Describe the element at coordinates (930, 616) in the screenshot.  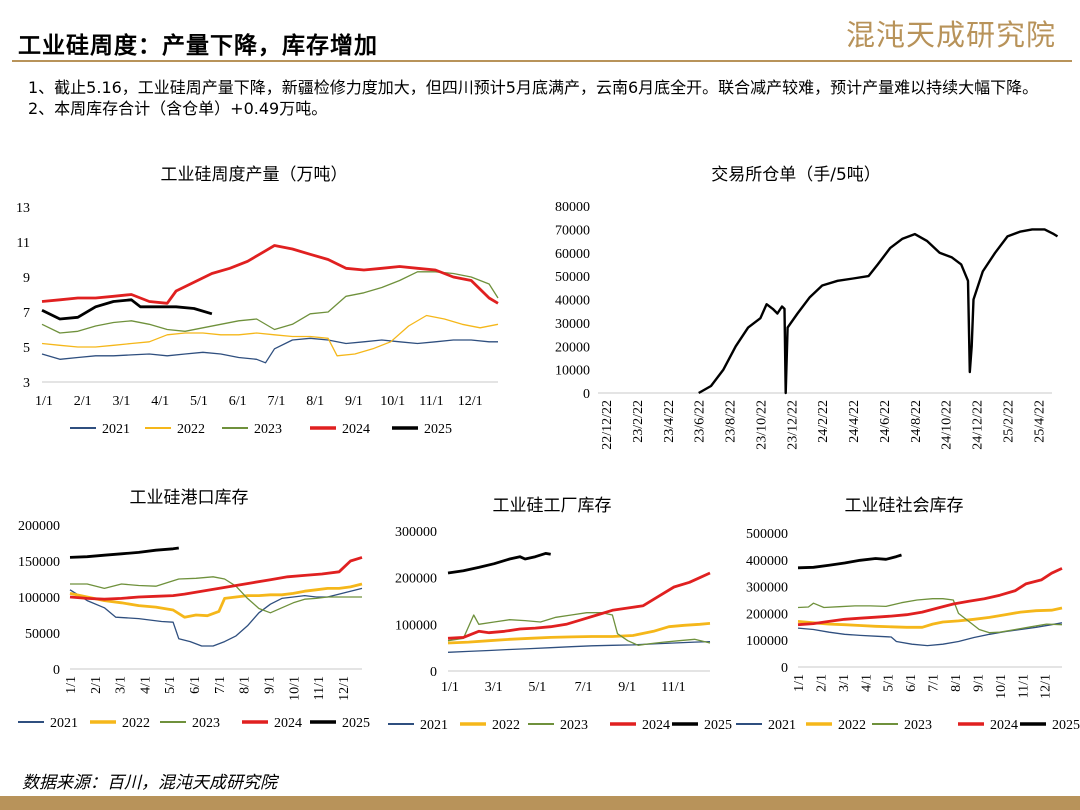
I see `series-line-social-inventory-2023` at that location.